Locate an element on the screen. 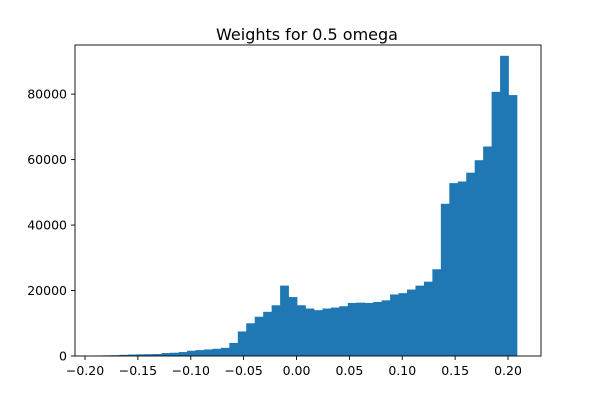 The width and height of the screenshot is (600, 404). x-tick-label: −0.20 is located at coordinates (85, 370).